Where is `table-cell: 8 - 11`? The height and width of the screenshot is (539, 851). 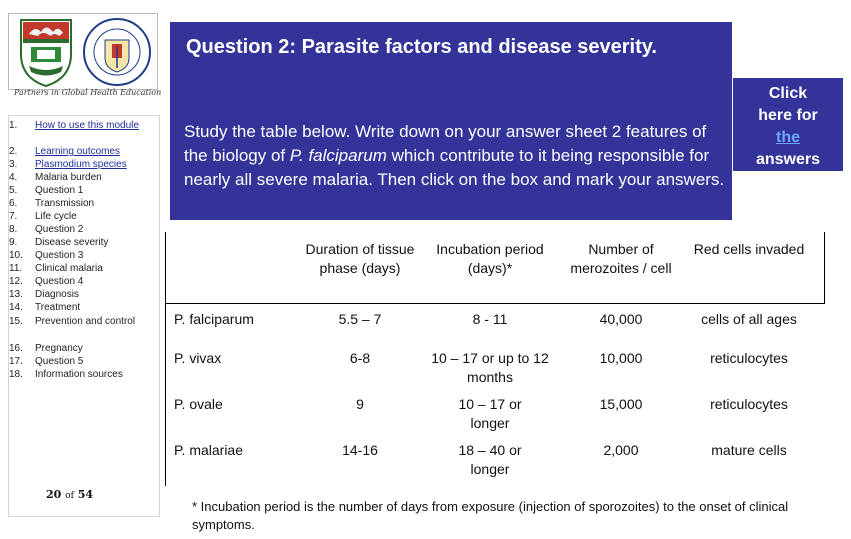 table-cell: 8 - 11 is located at coordinates (490, 319).